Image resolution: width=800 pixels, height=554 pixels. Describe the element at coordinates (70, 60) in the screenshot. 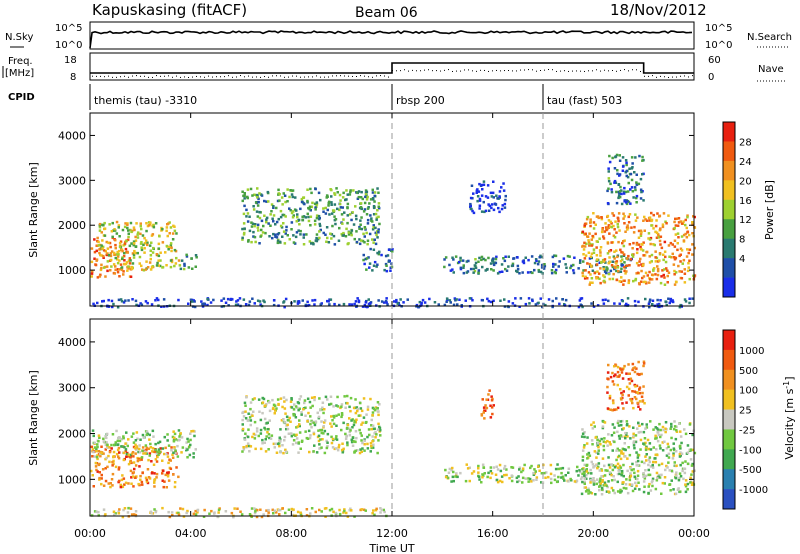

I see `freq-tick-top: 18` at that location.